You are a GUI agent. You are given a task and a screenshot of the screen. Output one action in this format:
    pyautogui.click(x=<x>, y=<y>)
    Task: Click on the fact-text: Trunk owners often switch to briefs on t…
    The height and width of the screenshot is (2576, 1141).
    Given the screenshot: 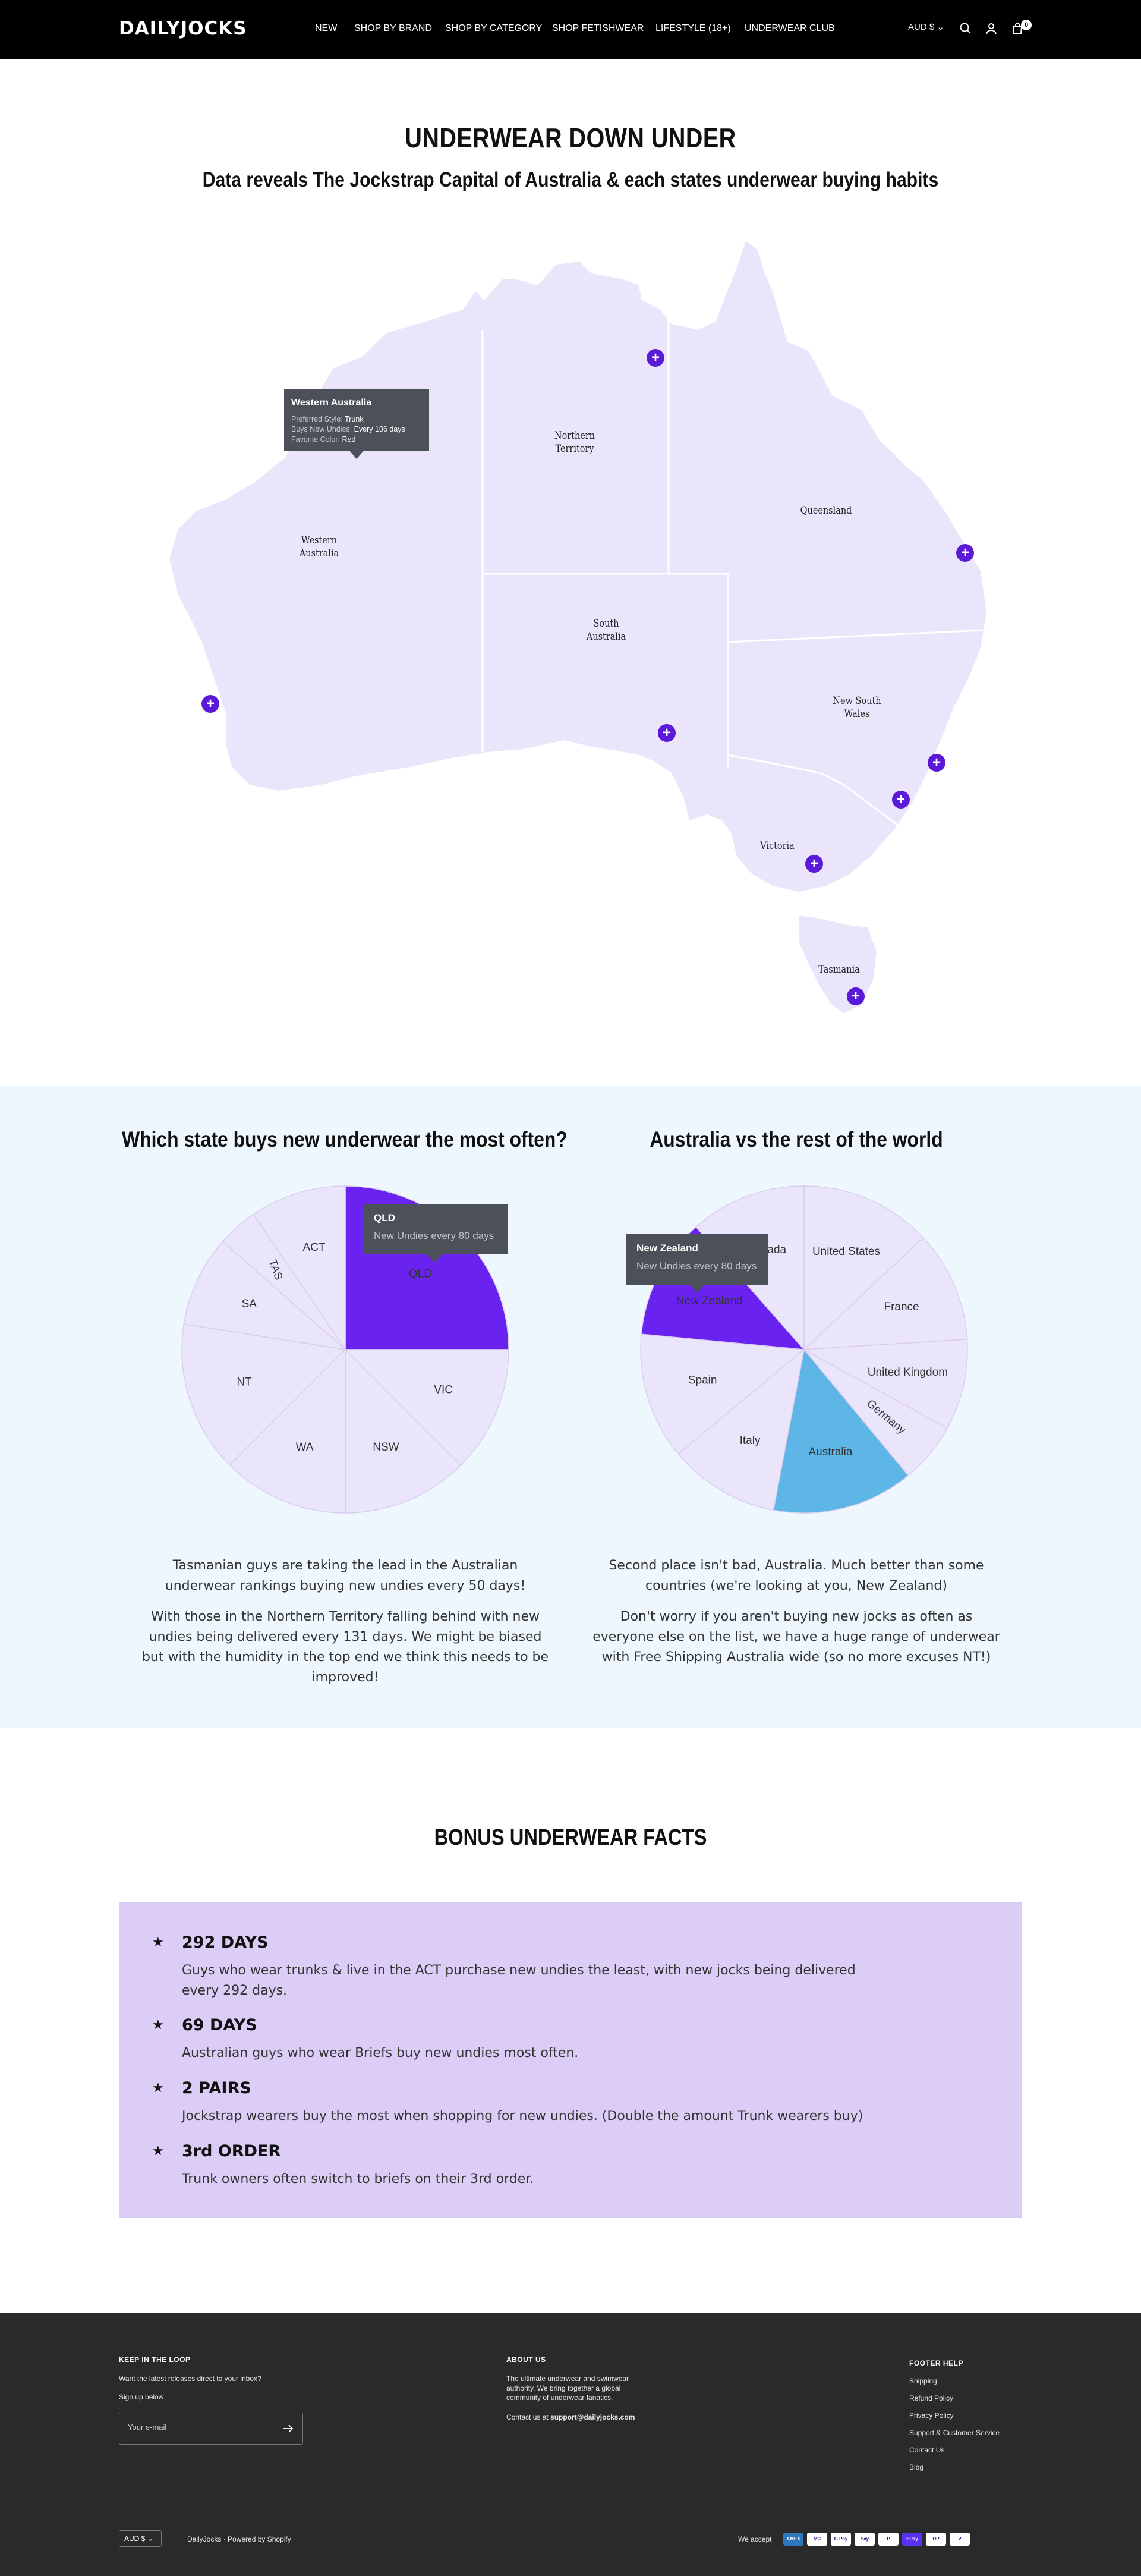 What is the action you would take?
    pyautogui.click(x=358, y=2179)
    